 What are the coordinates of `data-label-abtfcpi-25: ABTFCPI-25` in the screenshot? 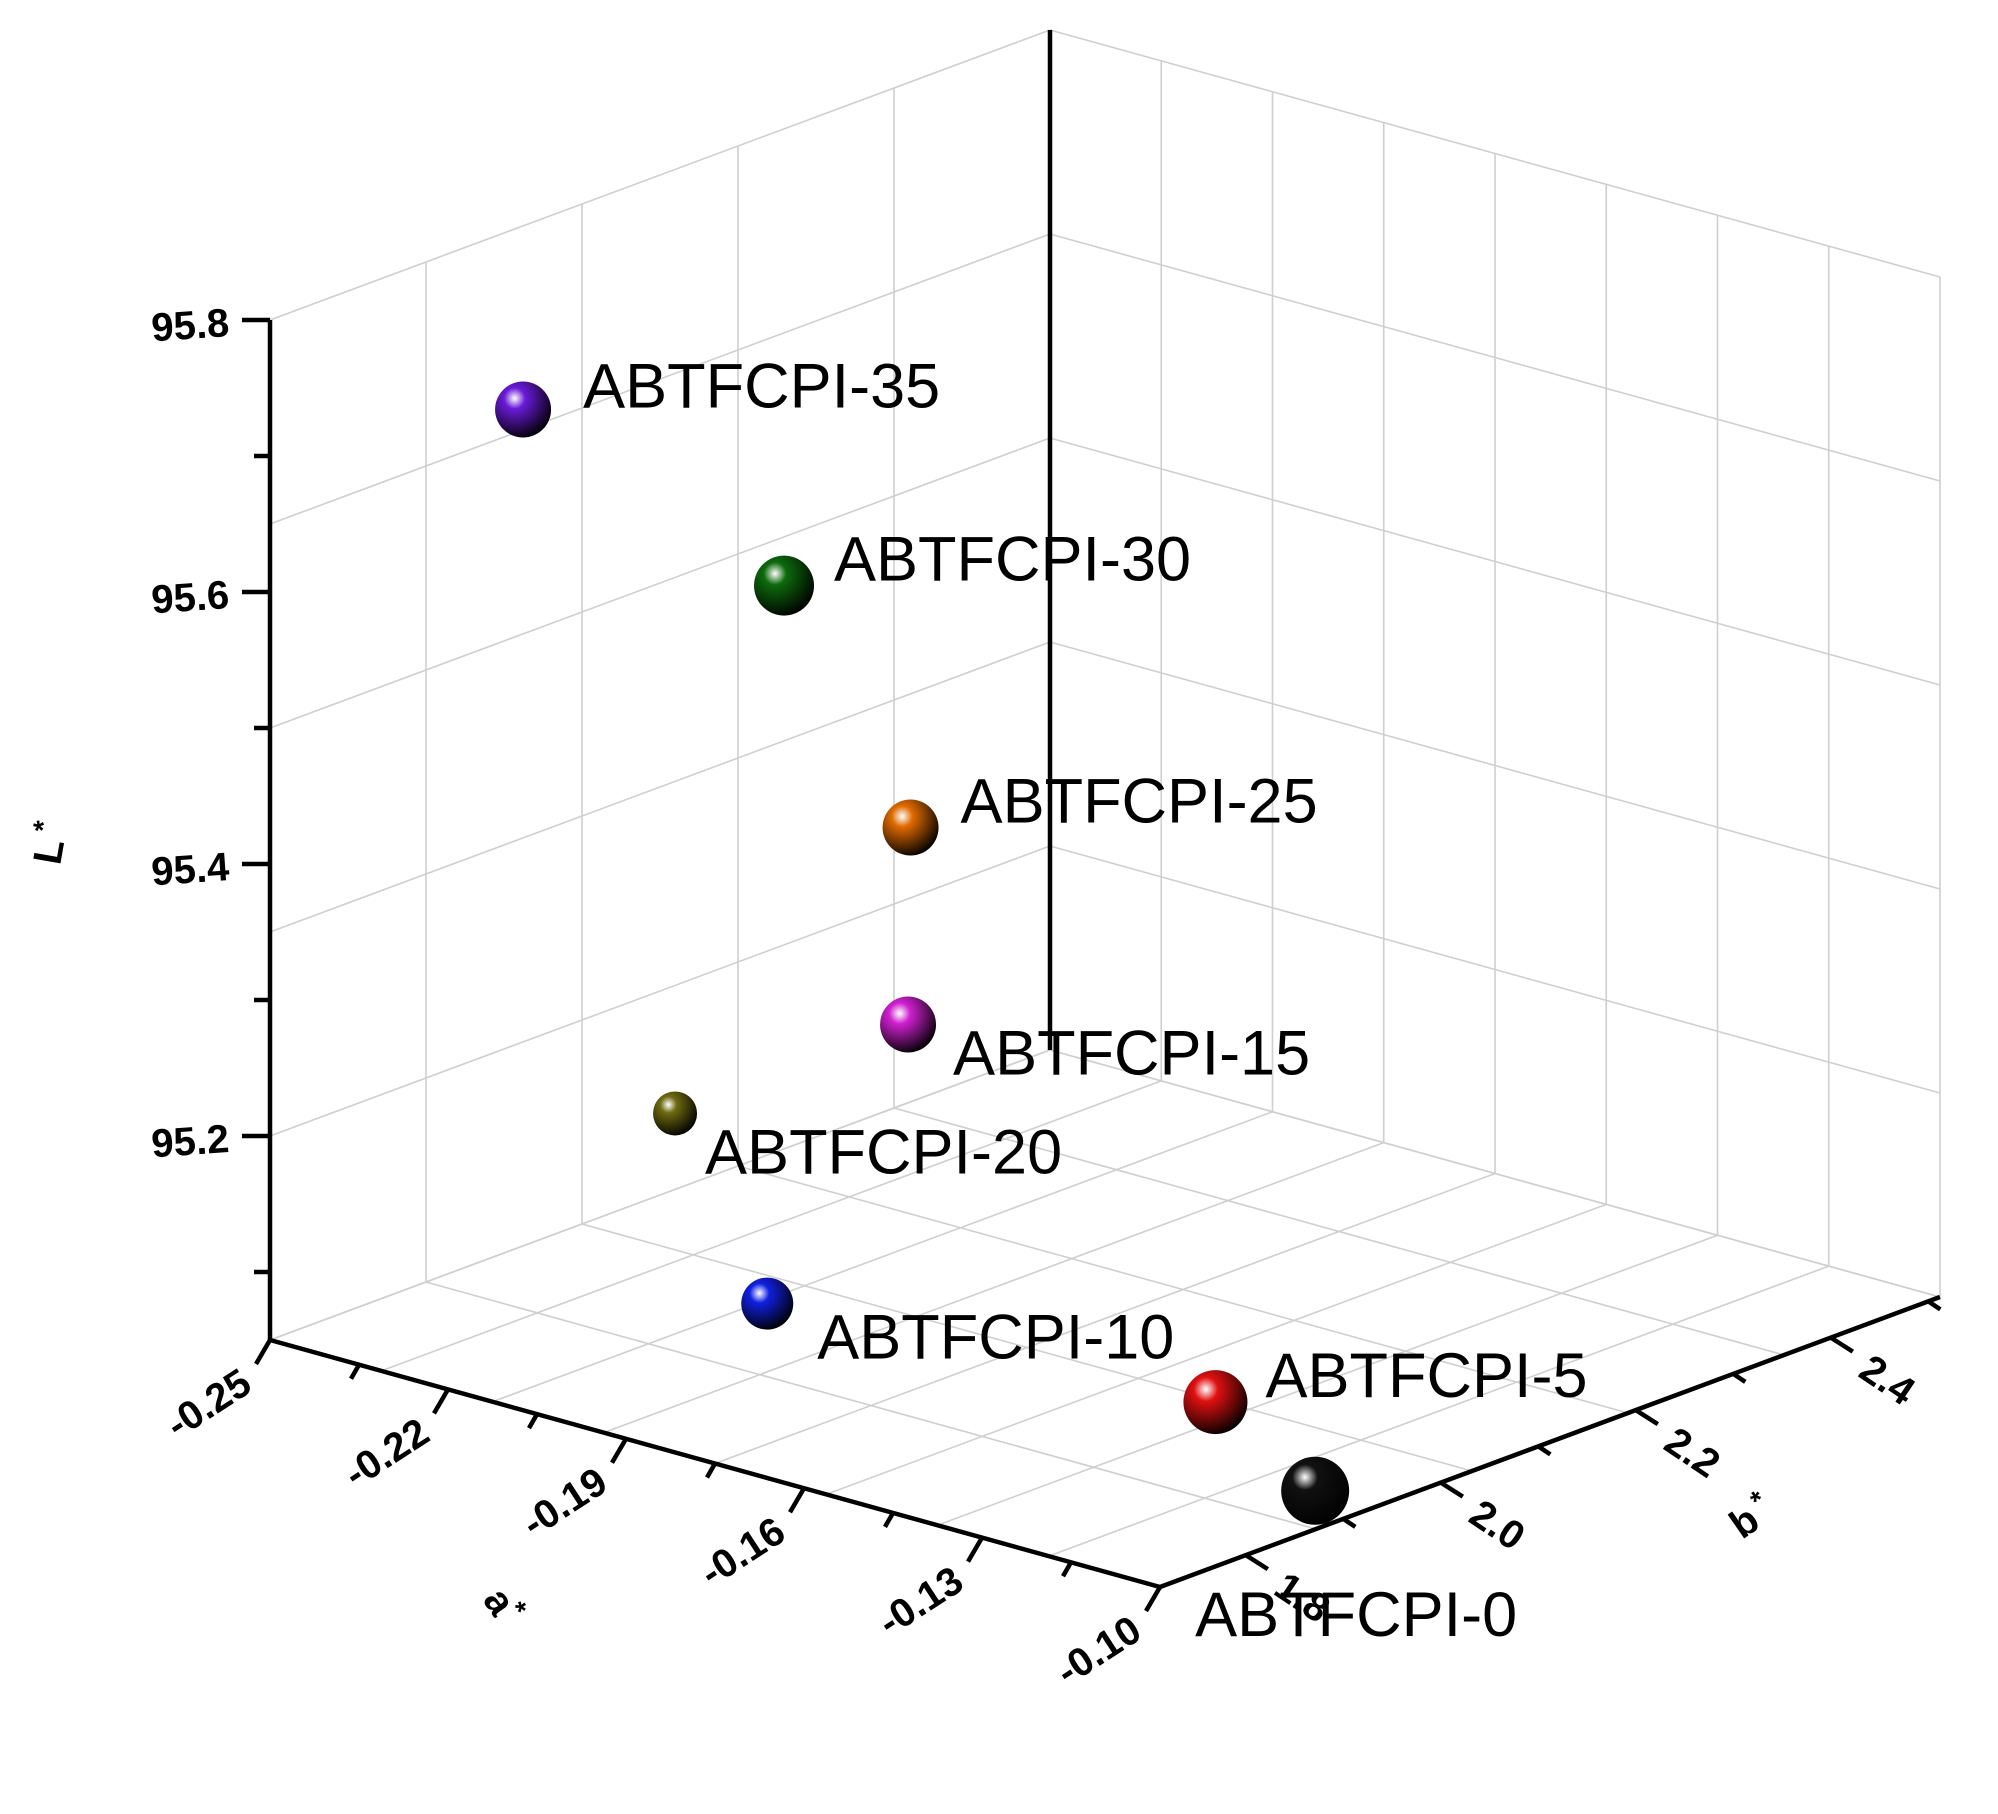 It's located at (1139, 802).